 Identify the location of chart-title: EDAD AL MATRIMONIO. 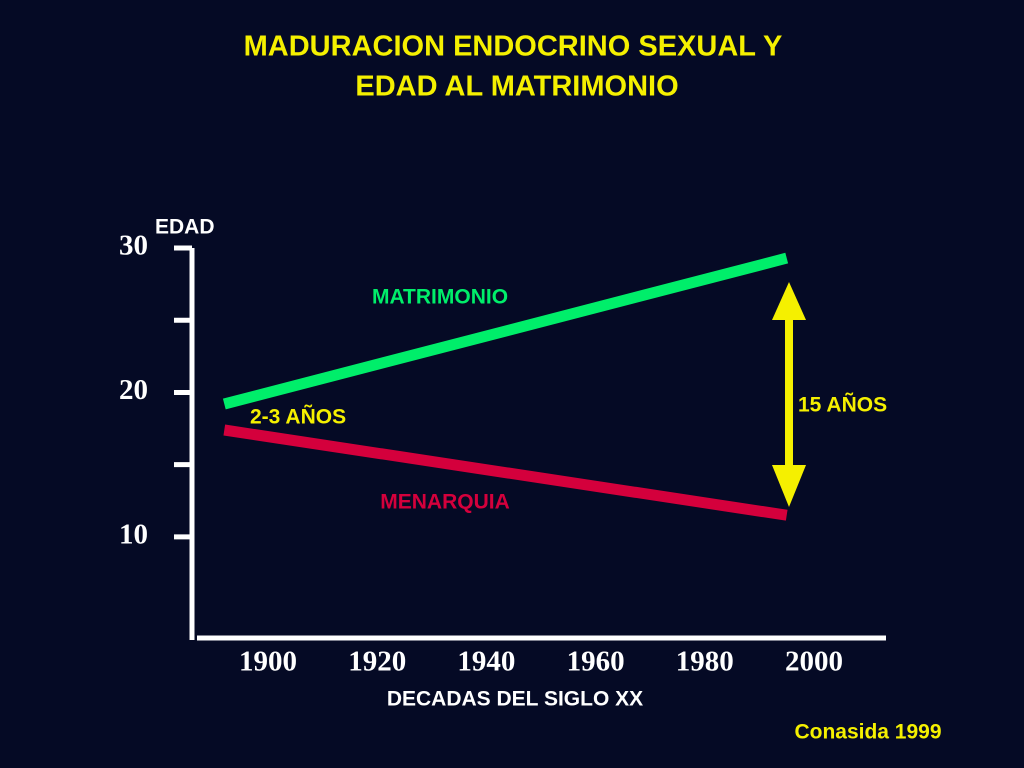
(516, 87).